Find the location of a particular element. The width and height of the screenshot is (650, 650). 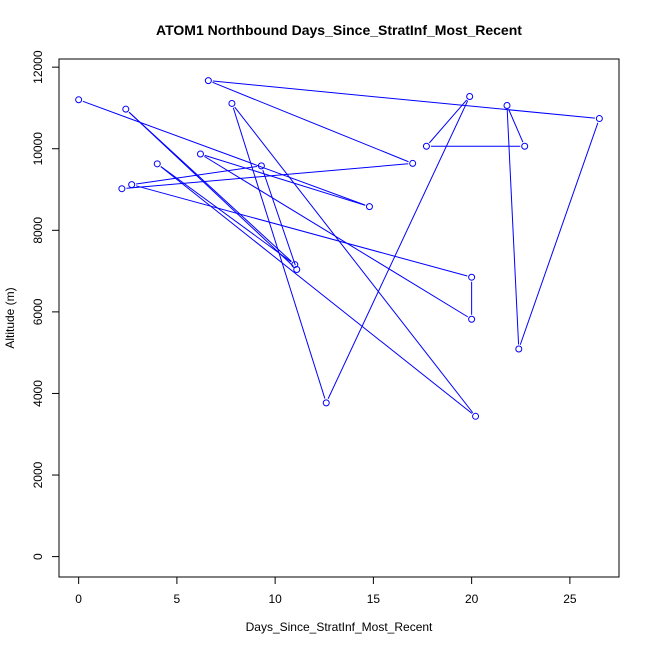

x-tick-label: 10 is located at coordinates (275, 599).